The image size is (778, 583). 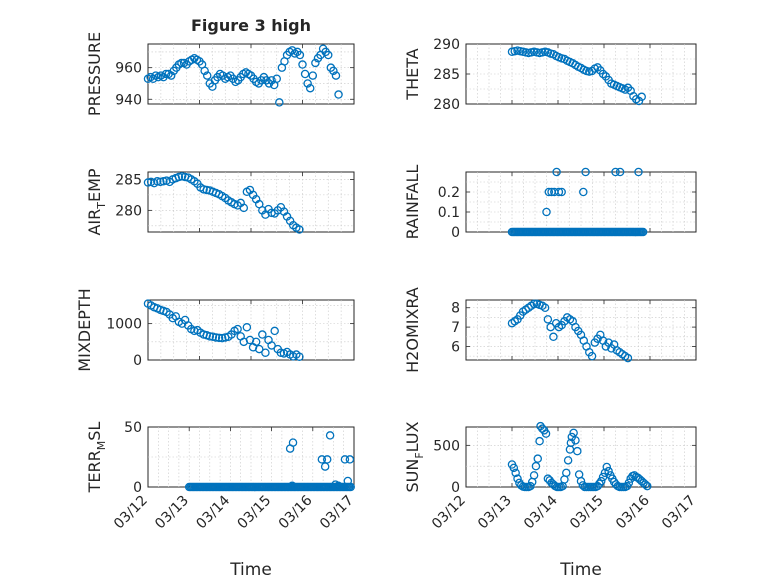 I want to click on y-tick-label: 8, so click(x=455, y=309).